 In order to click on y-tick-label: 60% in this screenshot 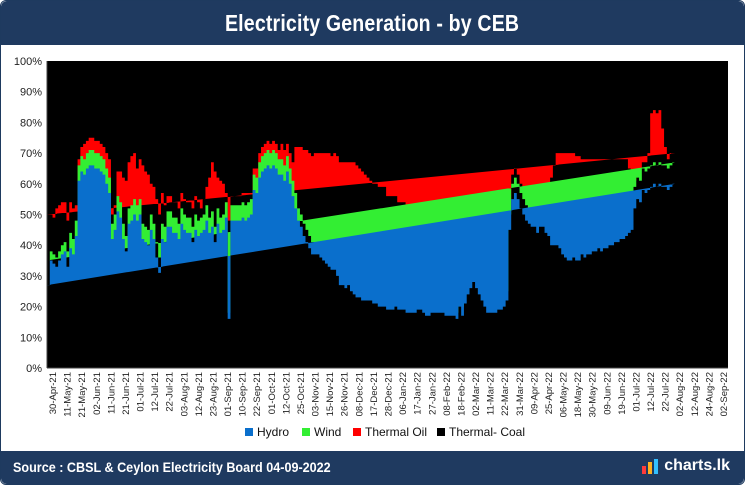, I will do `click(31, 185)`.